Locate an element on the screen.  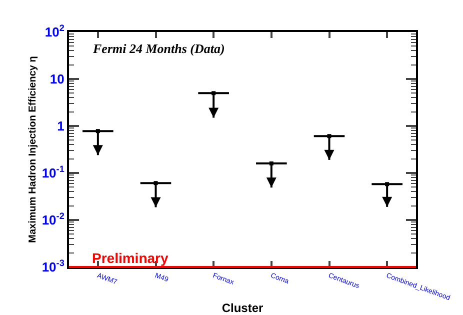
y-axis-title: Maximum Hadron Injection Efficiency η is located at coordinates (32, 149).